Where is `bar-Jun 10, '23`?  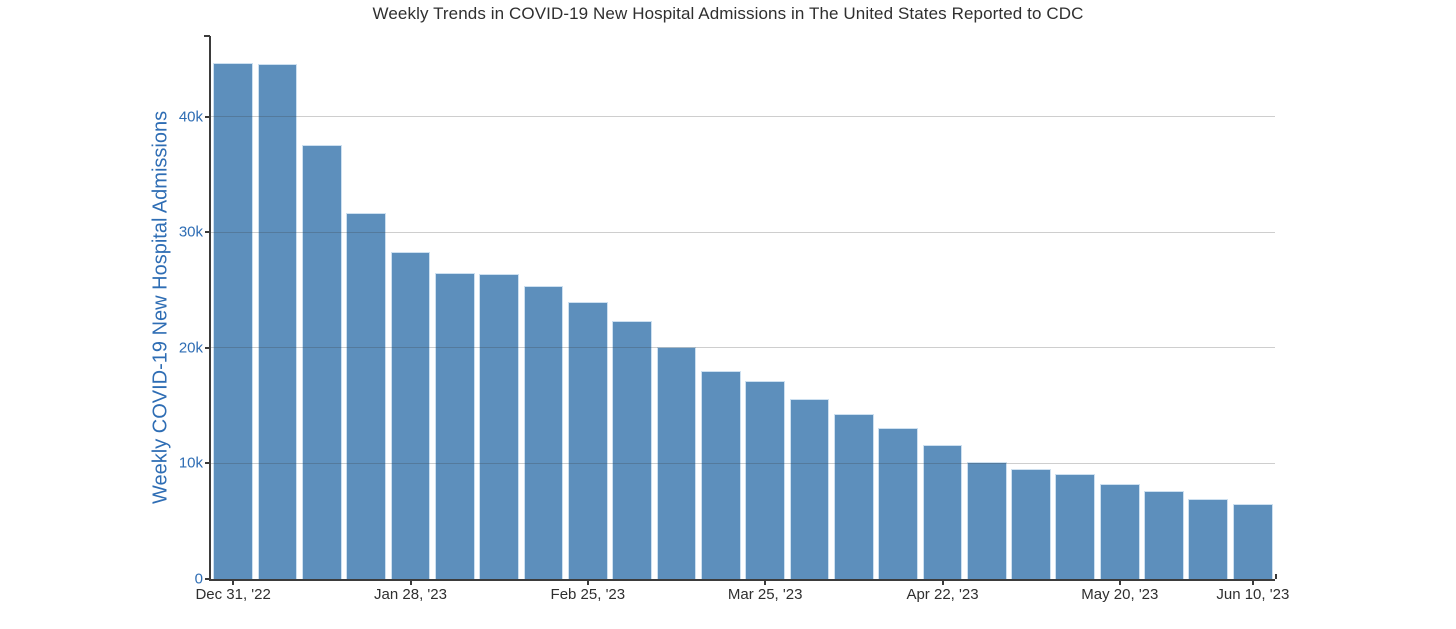 bar-Jun 10, '23 is located at coordinates (1252, 541).